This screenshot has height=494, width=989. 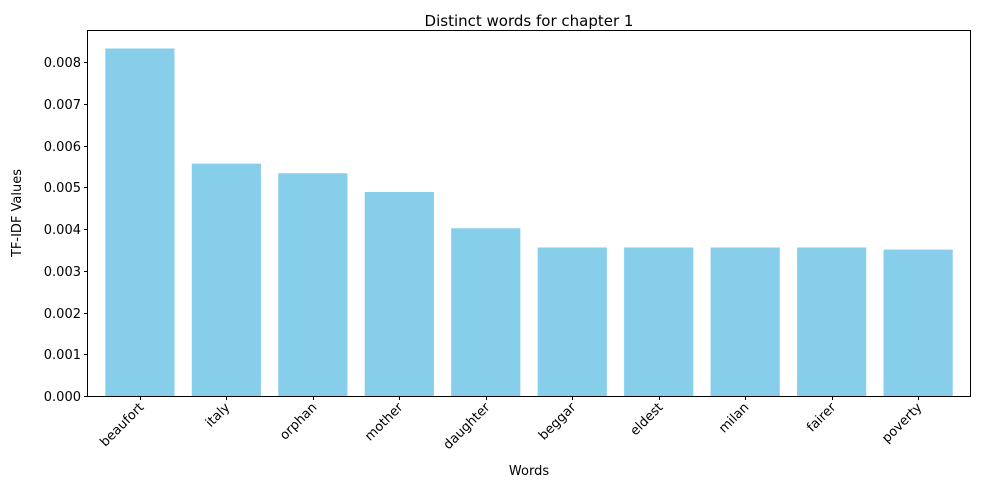 I want to click on y-tick-label: 0.005, so click(x=62, y=188).